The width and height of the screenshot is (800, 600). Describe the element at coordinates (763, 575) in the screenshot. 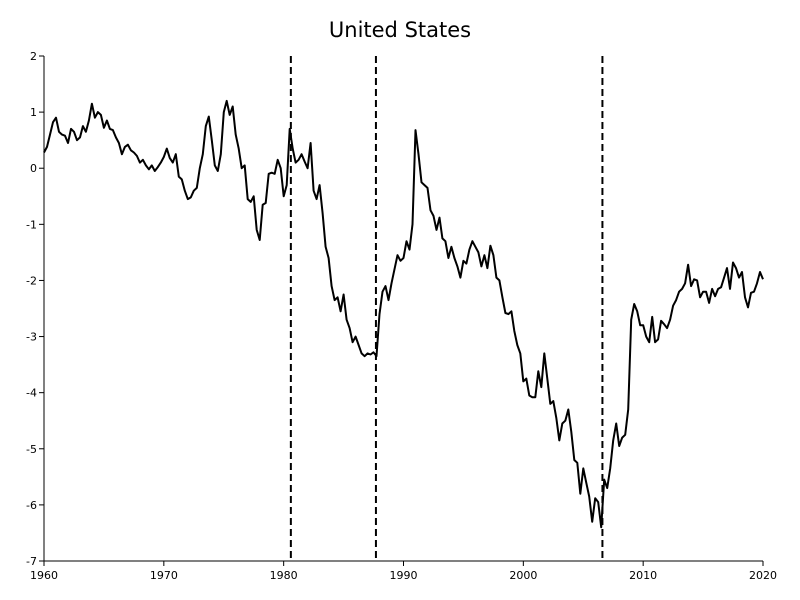

I see `x-tick-label: 2020` at that location.